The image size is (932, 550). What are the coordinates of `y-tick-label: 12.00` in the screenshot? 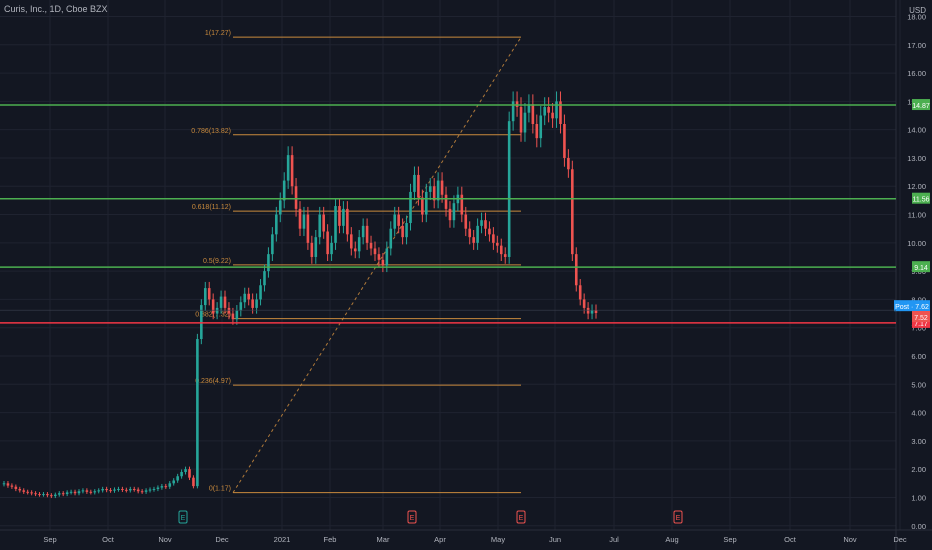 It's located at (916, 186).